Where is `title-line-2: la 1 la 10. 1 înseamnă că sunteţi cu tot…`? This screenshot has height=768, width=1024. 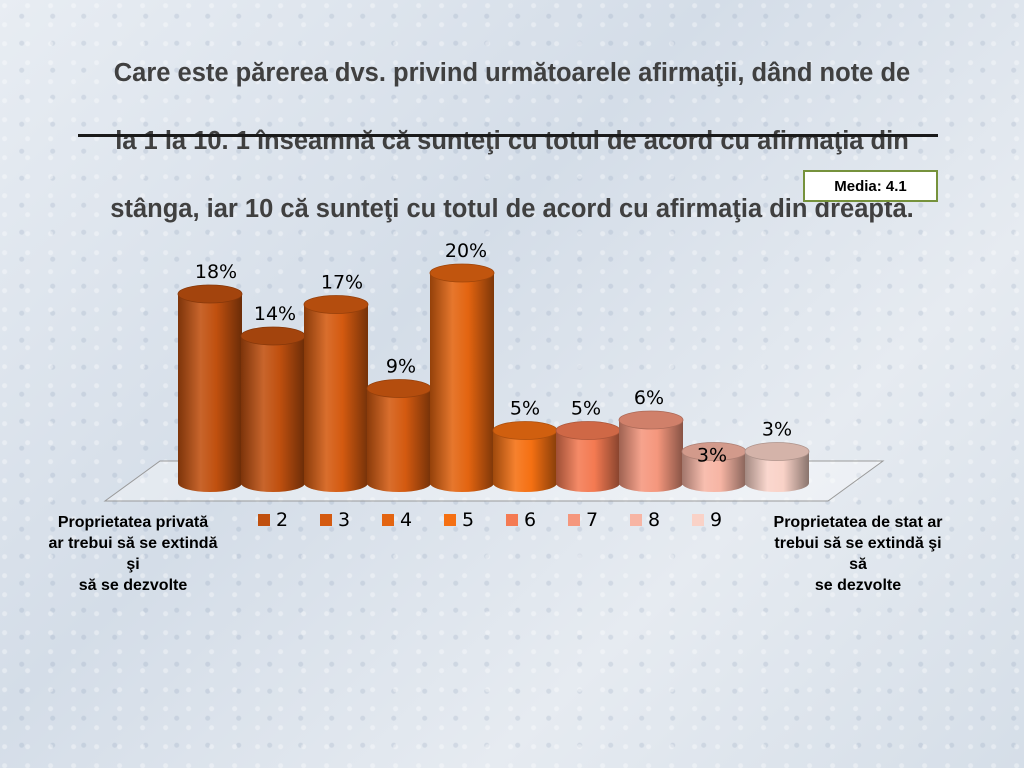 title-line-2: la 1 la 10. 1 înseamnă că sunteţi cu tot… is located at coordinates (512, 141).